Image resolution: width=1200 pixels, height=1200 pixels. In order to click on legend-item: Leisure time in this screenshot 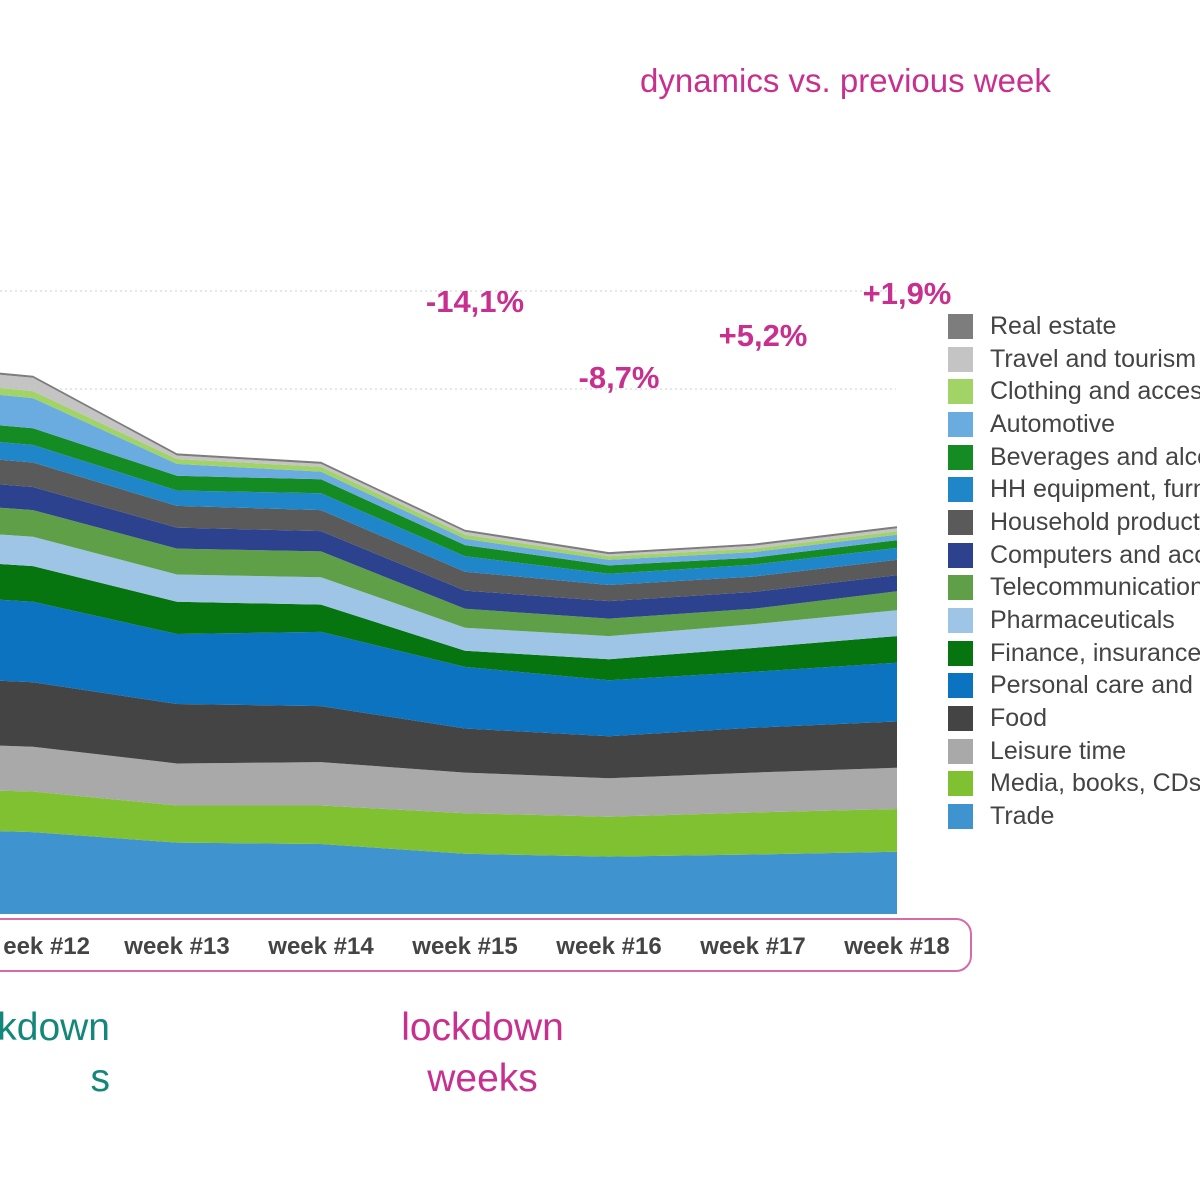, I will do `click(1074, 751)`.